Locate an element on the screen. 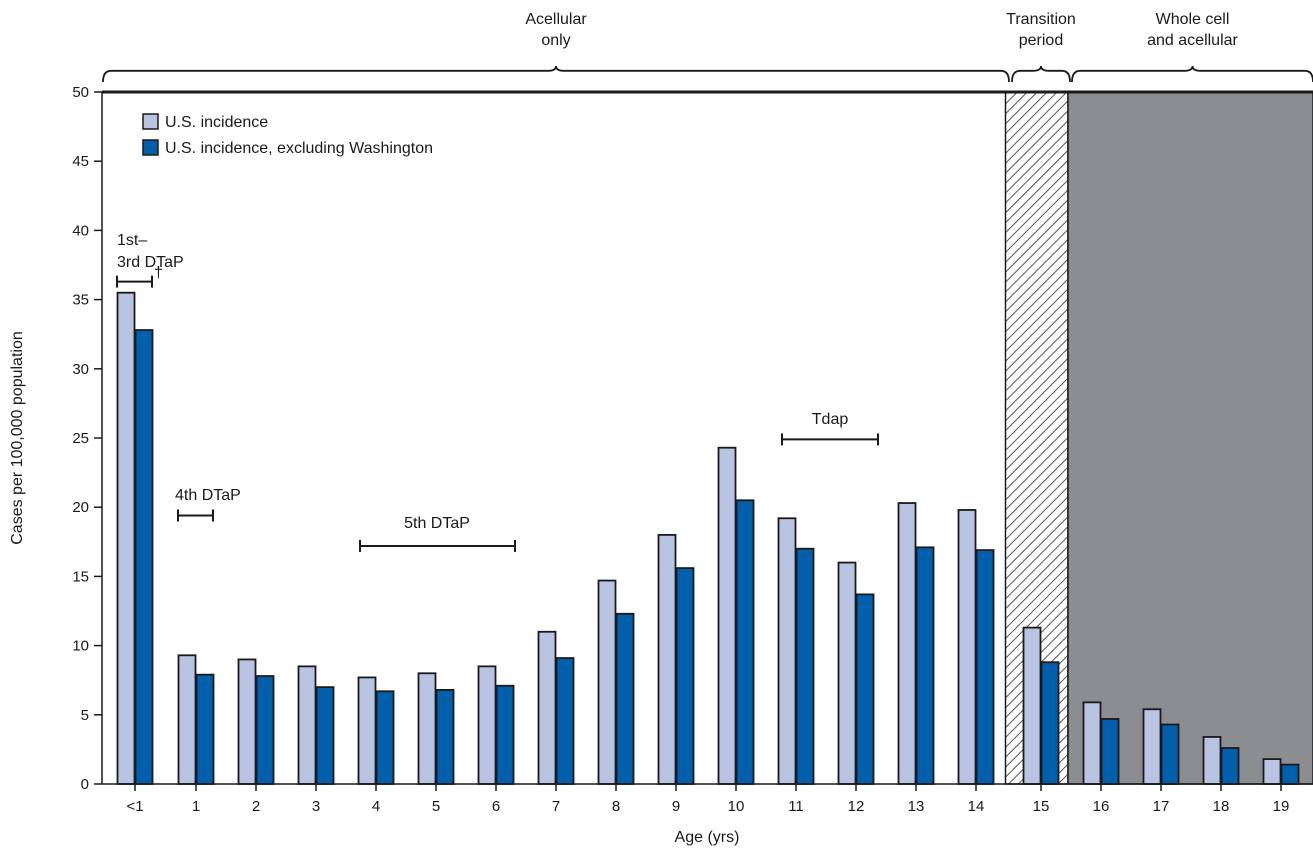  vaccine-annotation-label: 5th DTaP is located at coordinates (437, 523).